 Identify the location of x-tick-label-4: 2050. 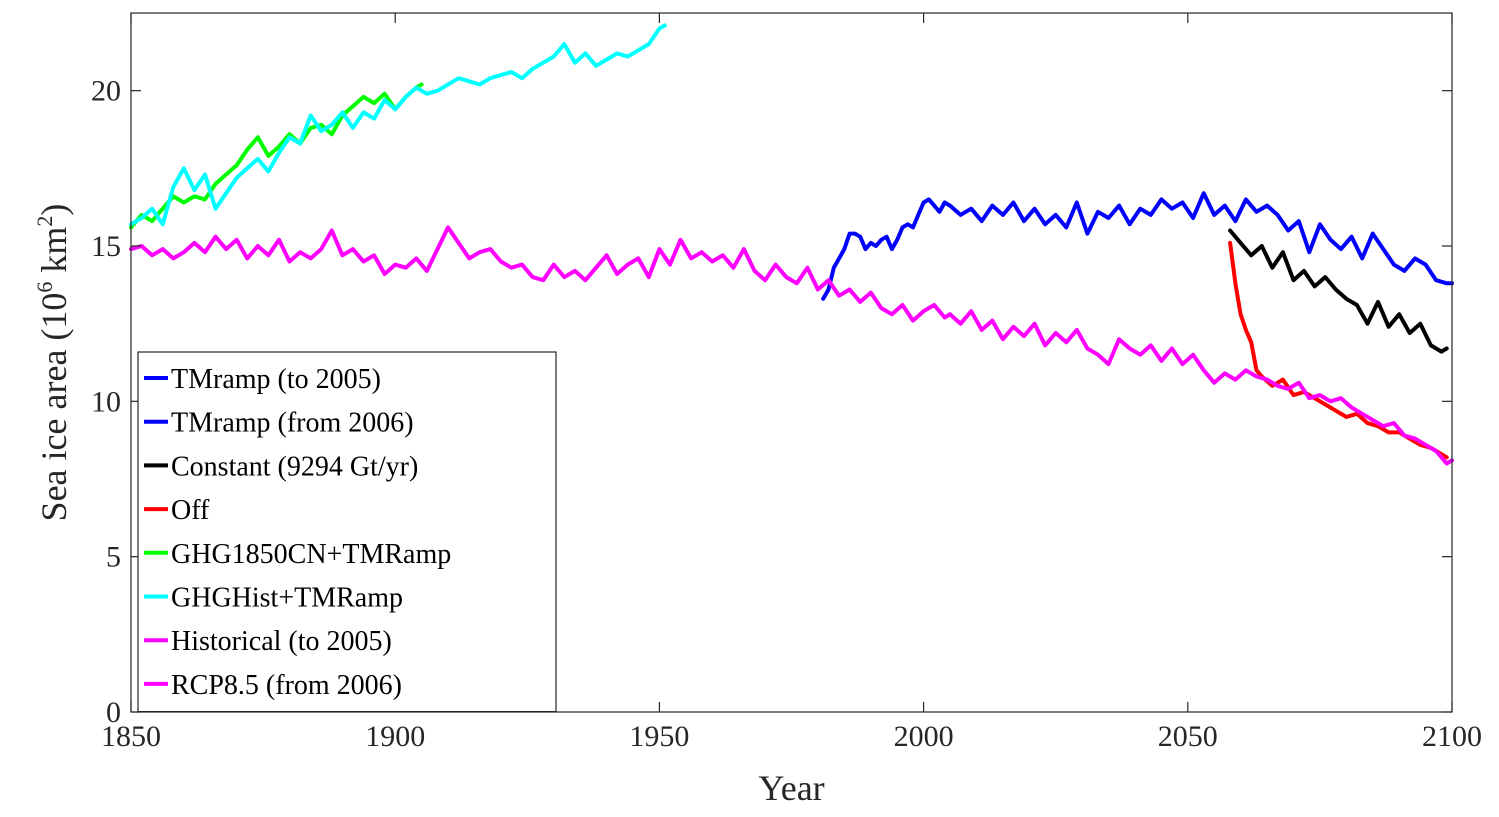
(1188, 736).